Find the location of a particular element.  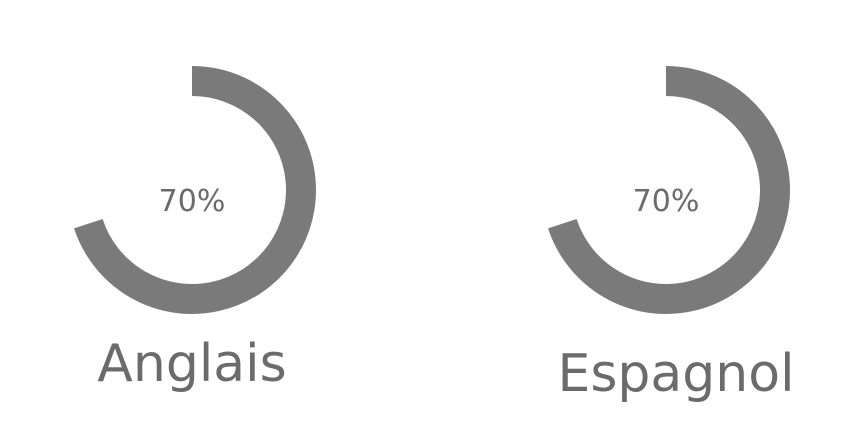

language-label-espagnol: Espagnol is located at coordinates (676, 374).